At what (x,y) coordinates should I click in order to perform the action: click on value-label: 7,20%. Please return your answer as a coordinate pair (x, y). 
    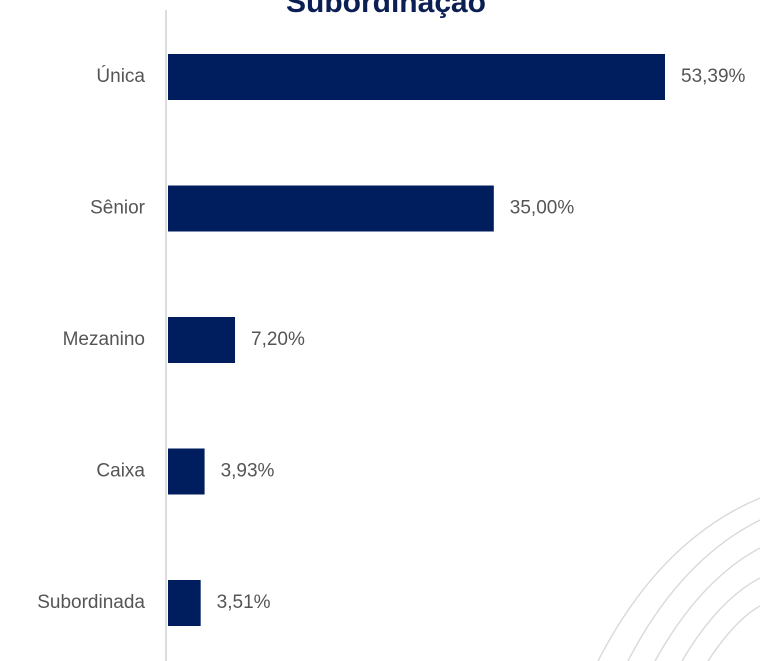
    Looking at the image, I should click on (278, 339).